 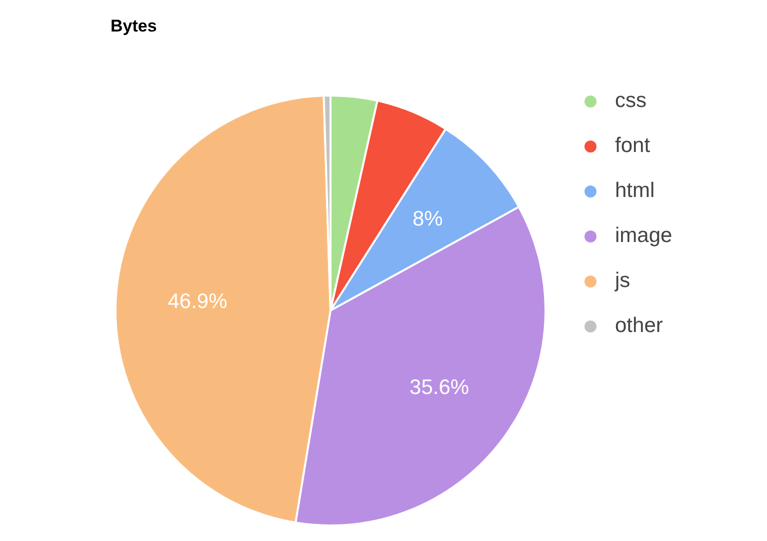 What do you see at coordinates (635, 191) in the screenshot?
I see `legend-label: html` at bounding box center [635, 191].